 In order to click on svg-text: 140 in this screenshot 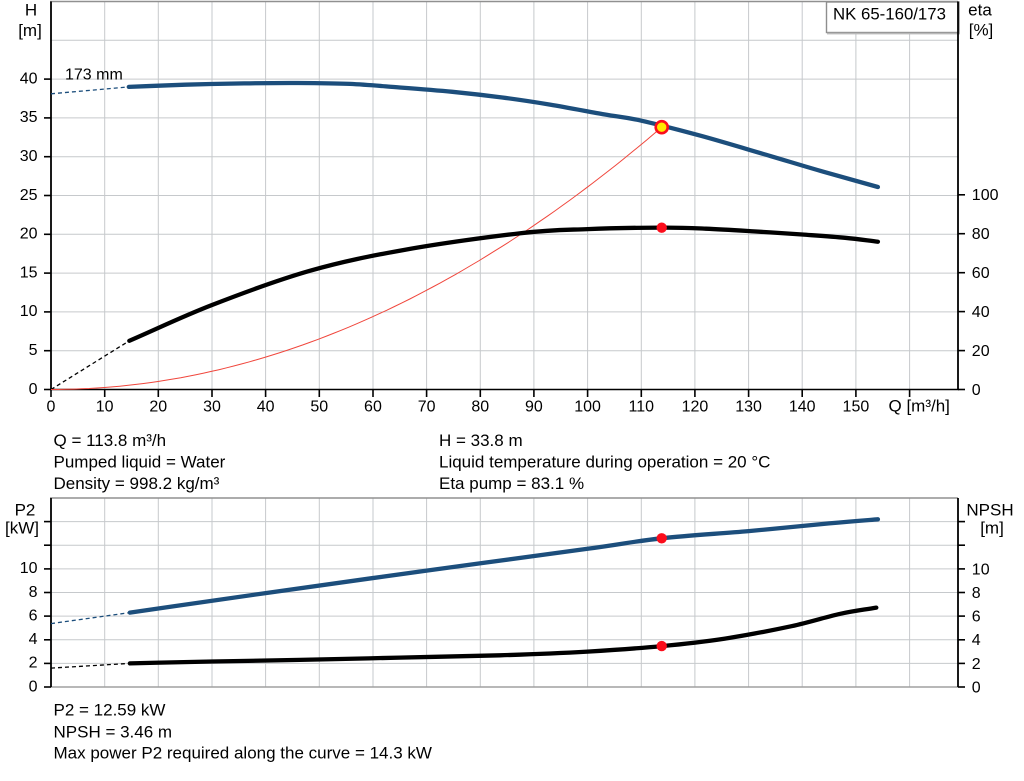, I will do `click(802, 407)`.